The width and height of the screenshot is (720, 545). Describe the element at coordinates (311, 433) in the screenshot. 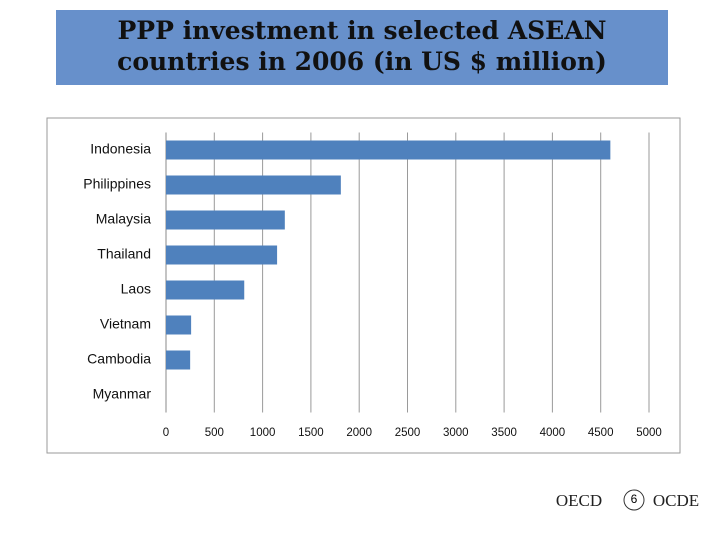

I see `x-tick-label: 1500` at that location.